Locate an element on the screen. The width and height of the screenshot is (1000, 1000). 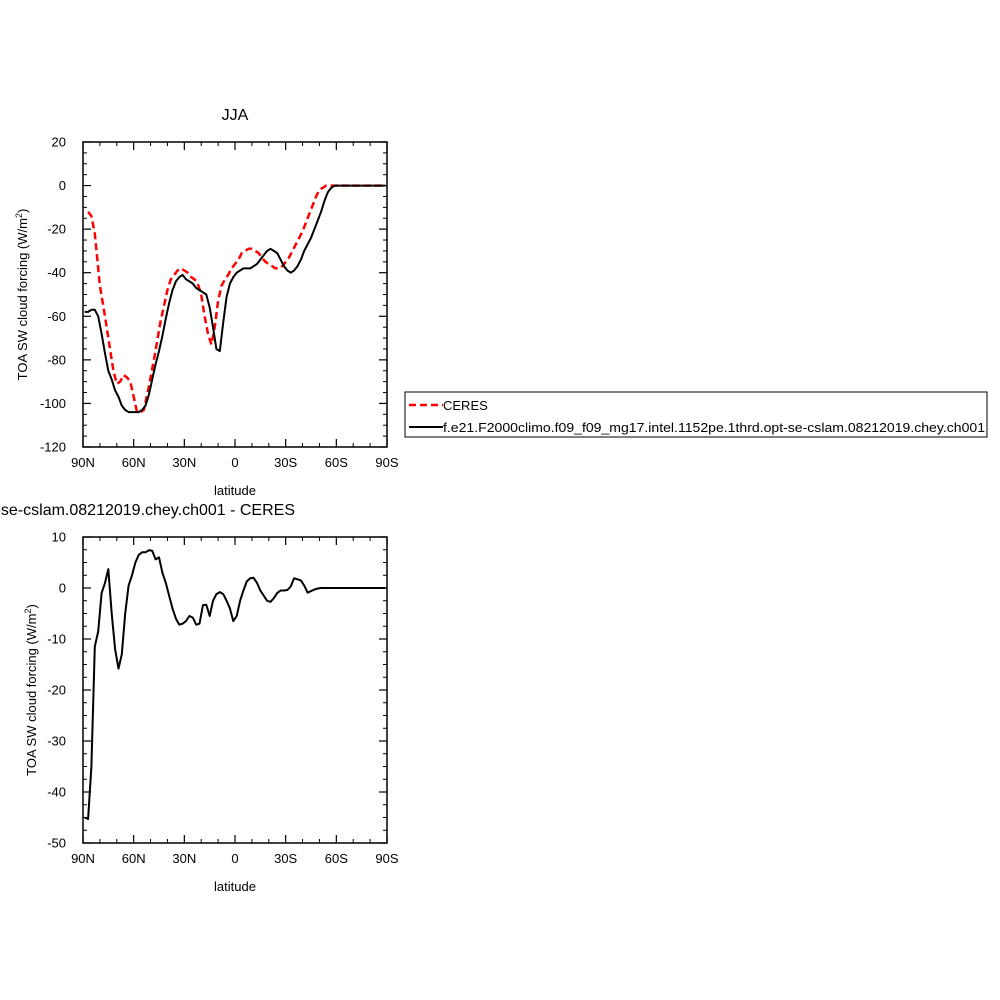
bottom-y-axis-label-close: ) is located at coordinates (31, 606).